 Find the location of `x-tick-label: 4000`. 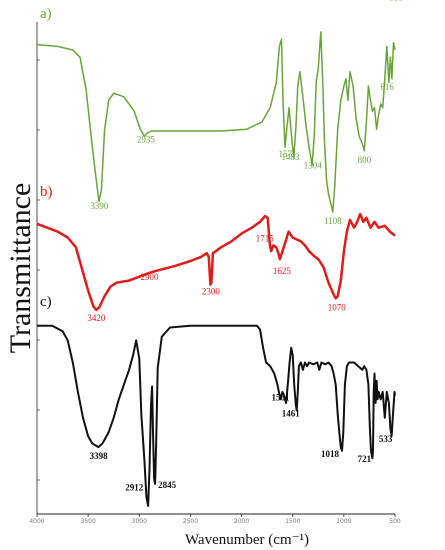

x-tick-label: 4000 is located at coordinates (36, 521).